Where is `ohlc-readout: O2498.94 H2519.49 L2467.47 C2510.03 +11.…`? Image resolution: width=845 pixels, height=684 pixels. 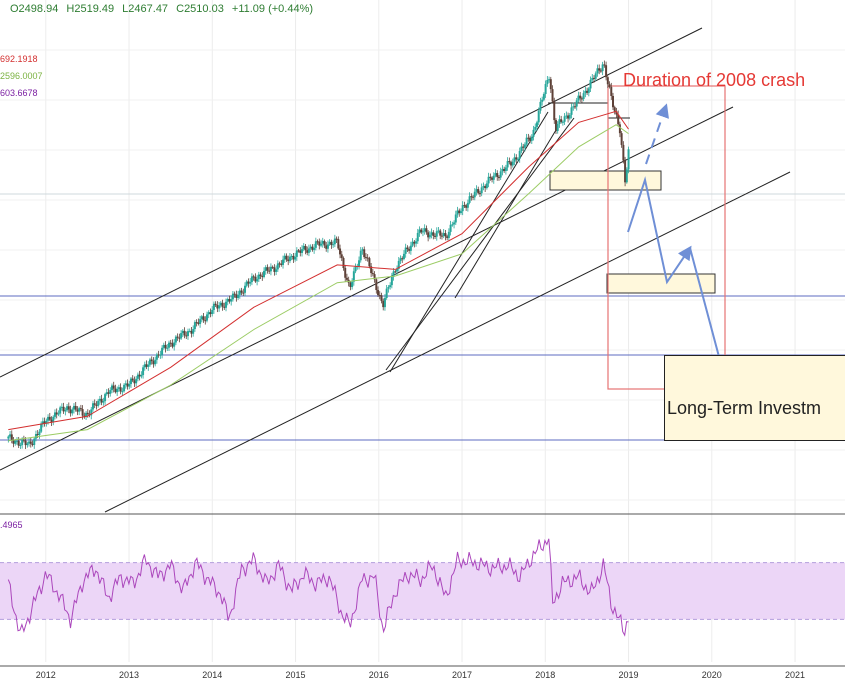 ohlc-readout: O2498.94 H2519.49 L2467.47 C2510.03 +11.… is located at coordinates (164, 9).